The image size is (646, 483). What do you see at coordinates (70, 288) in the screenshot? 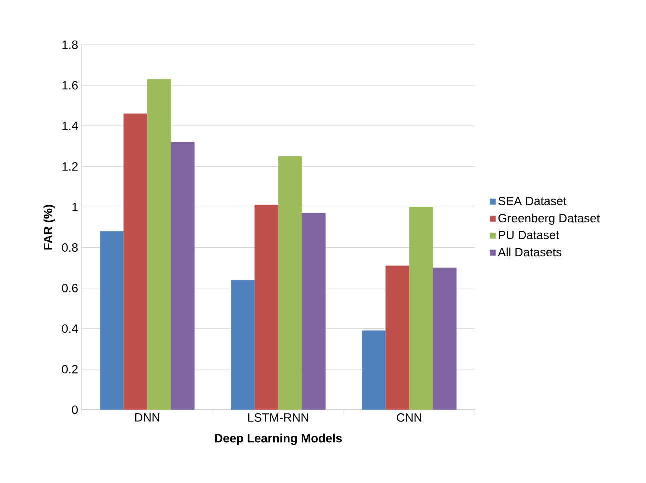
I see `y-tick-label: 0.6` at bounding box center [70, 288].